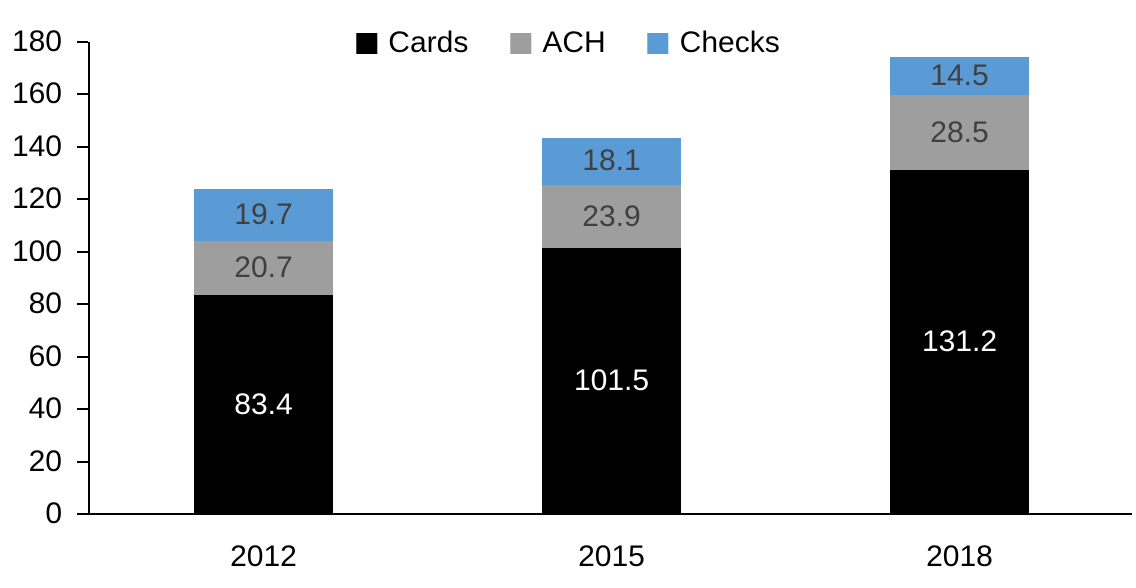 The height and width of the screenshot is (588, 1136). I want to click on chart-legend: Cards ACH Checks, so click(568, 42).